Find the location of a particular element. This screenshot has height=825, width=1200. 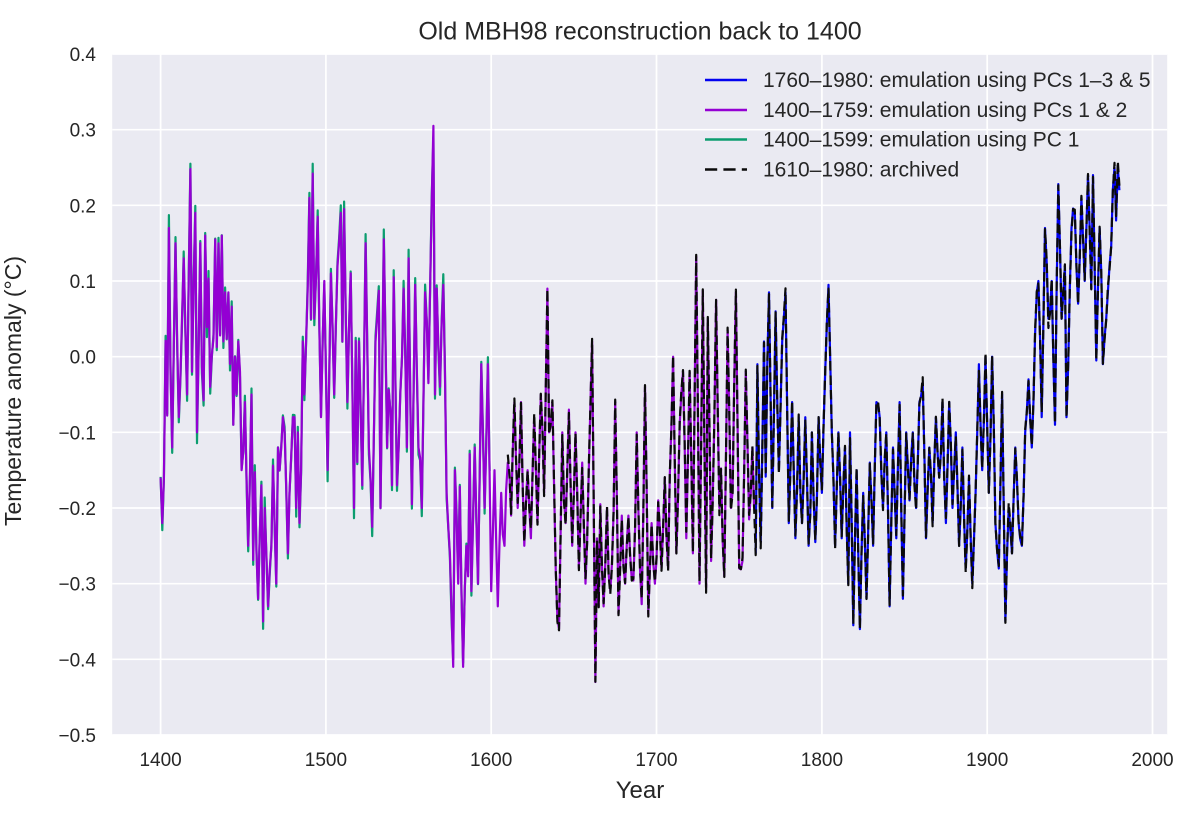

svg-text: 0.0 is located at coordinates (83, 358).